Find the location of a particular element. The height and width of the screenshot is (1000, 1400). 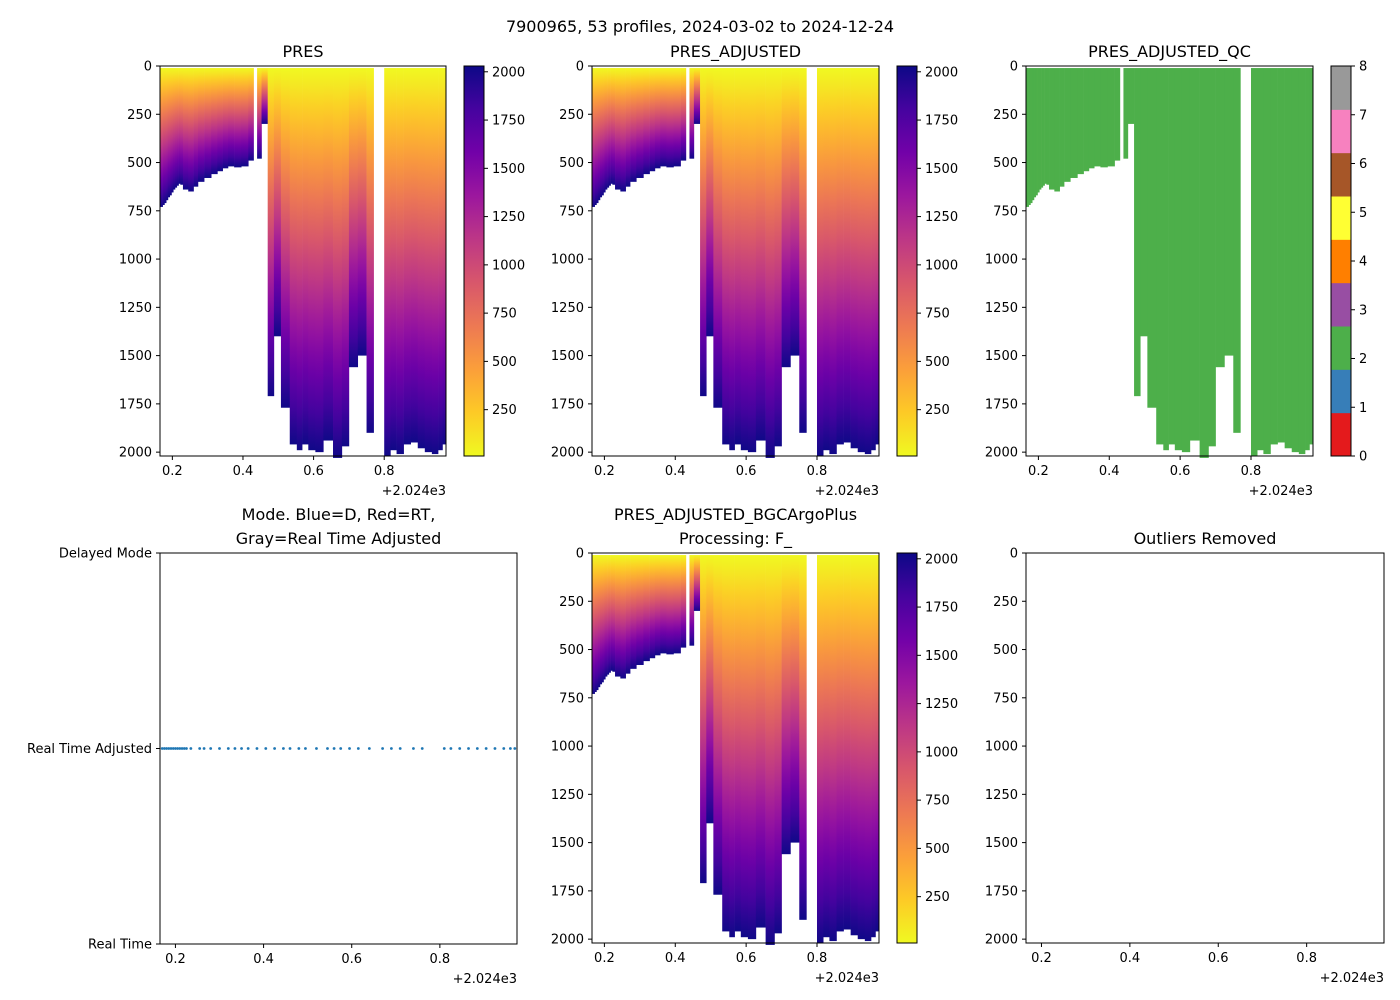

colorbar-tick-label: 1000 is located at coordinates (941, 265).